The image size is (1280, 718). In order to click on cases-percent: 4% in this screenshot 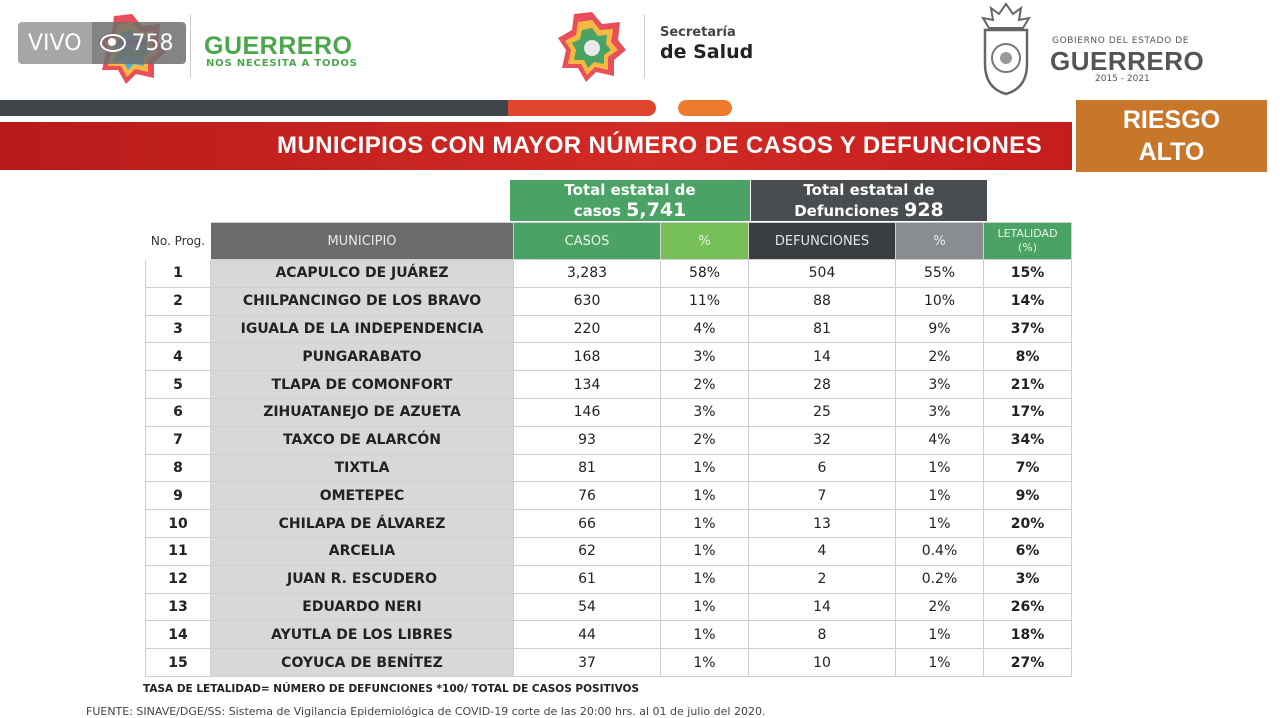, I will do `click(704, 329)`.